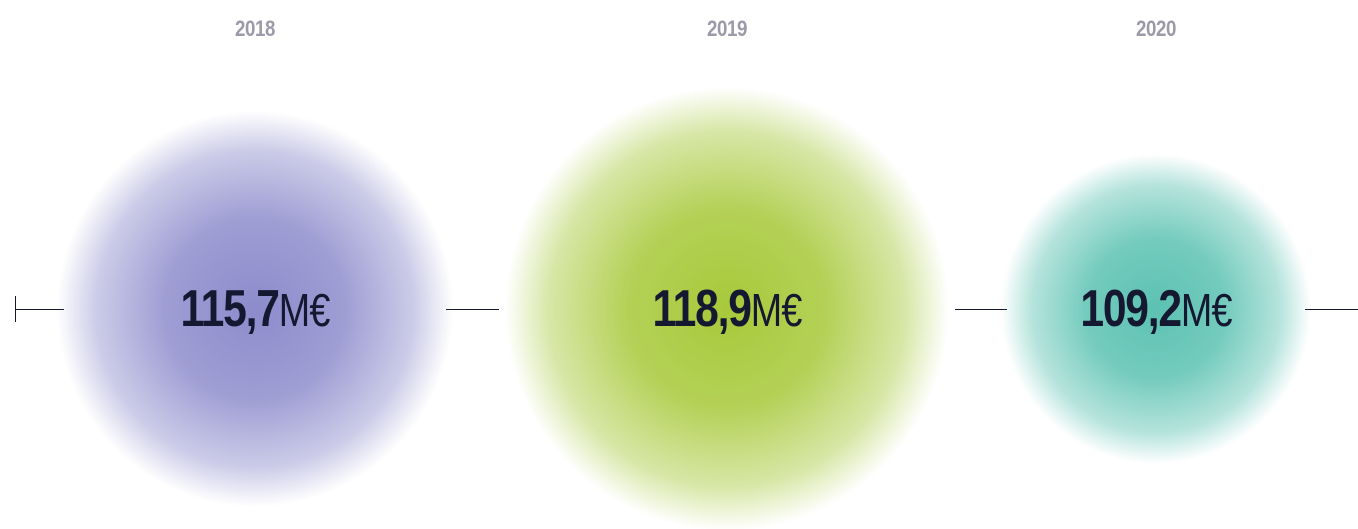 The image size is (1358, 529). I want to click on value-label-2020: 109,2M€, so click(1156, 309).